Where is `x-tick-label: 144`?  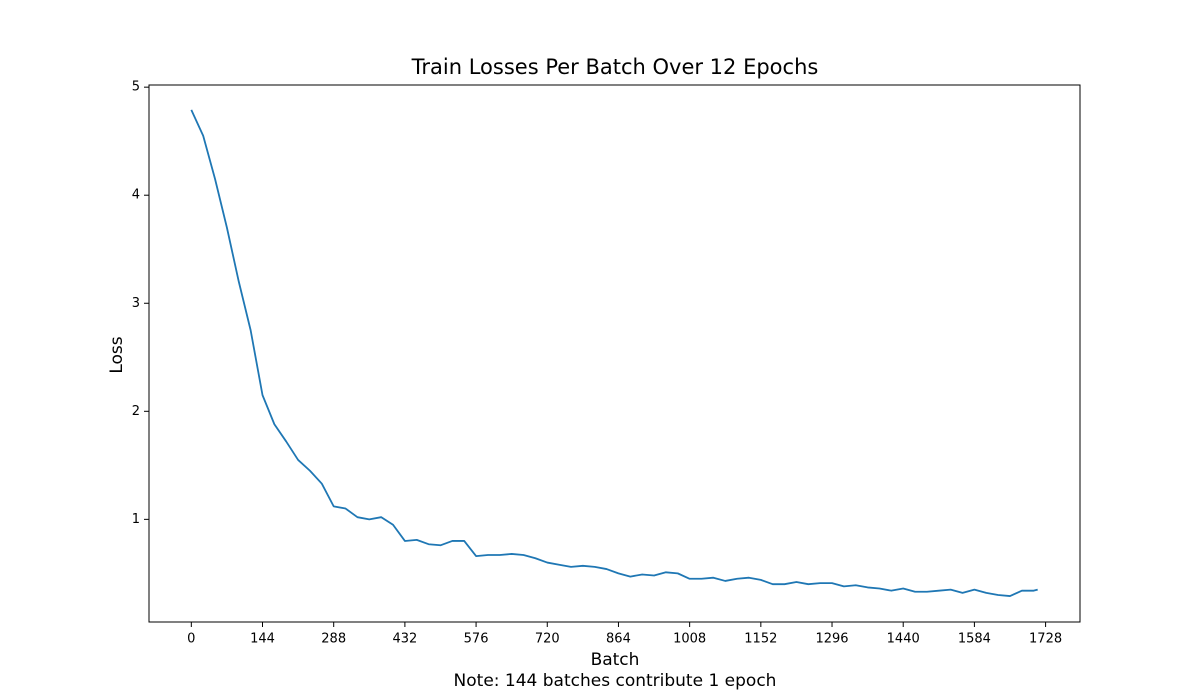
x-tick-label: 144 is located at coordinates (262, 639).